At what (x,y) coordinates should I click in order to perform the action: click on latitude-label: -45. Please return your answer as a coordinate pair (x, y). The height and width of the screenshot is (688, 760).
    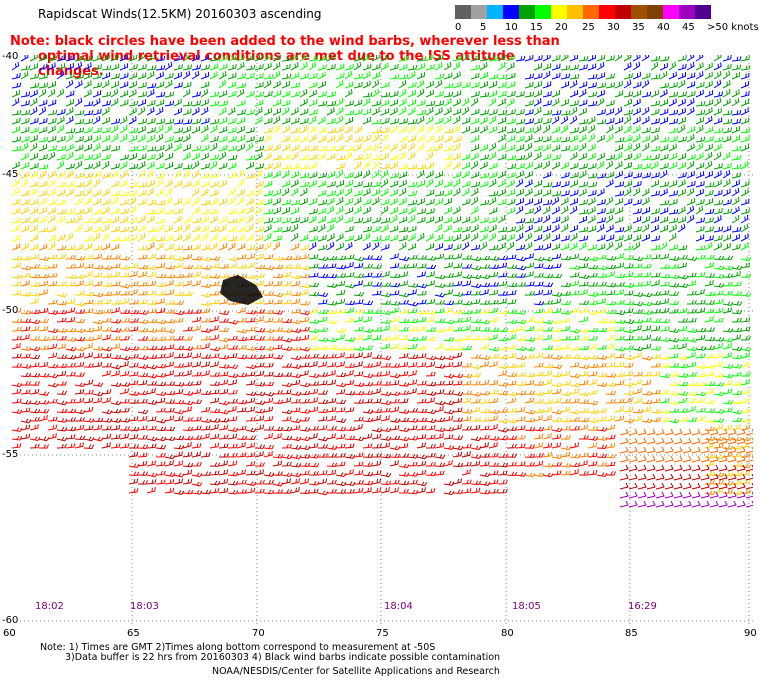
    Looking at the image, I should click on (10, 174).